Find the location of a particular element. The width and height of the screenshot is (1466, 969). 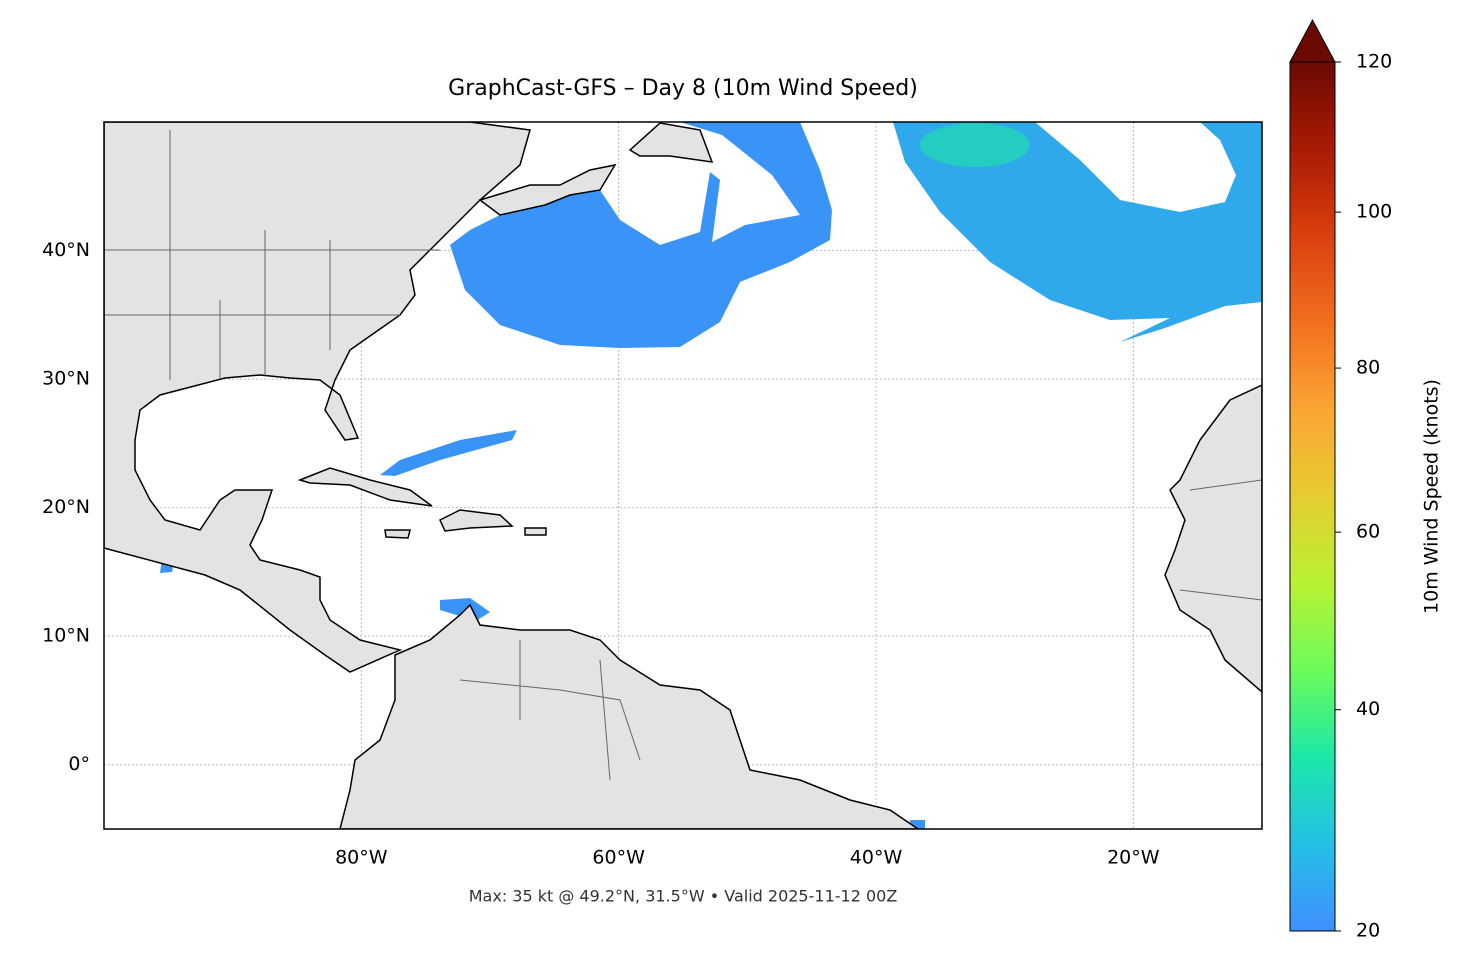

colorbar-tick-label: 60 is located at coordinates (1368, 532).